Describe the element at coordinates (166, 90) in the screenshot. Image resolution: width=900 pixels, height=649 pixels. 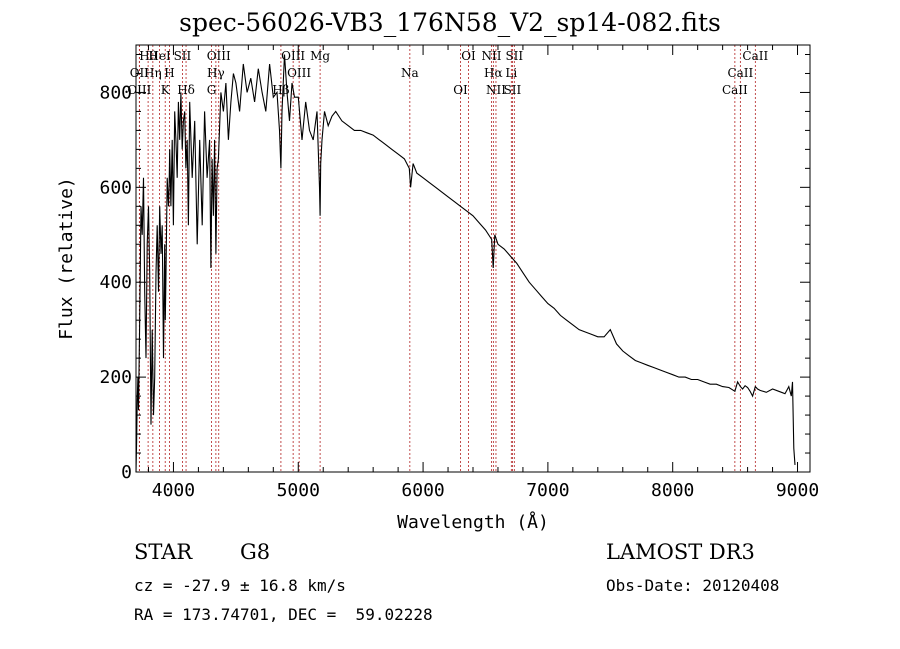
I see `line-label: K` at that location.